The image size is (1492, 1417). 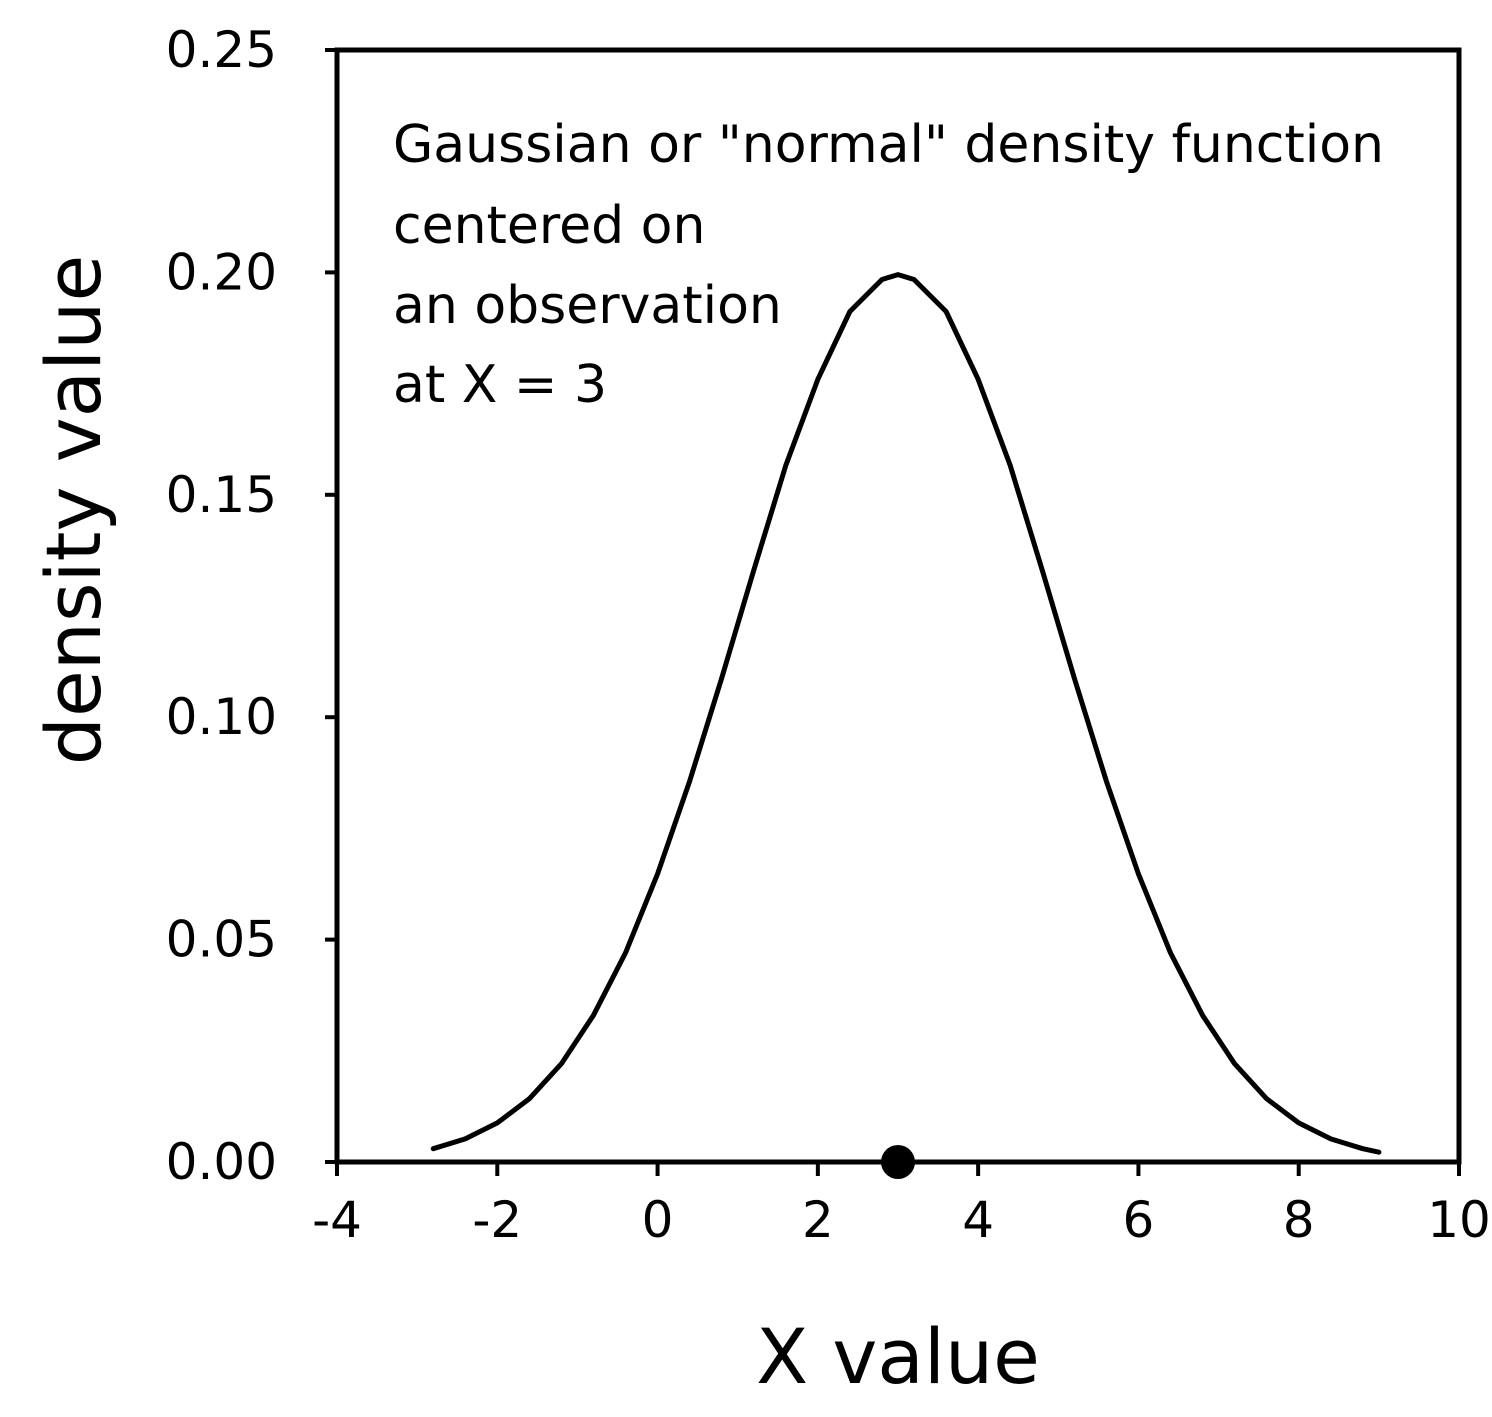 I want to click on x-tick-label: 2, so click(x=818, y=1220).